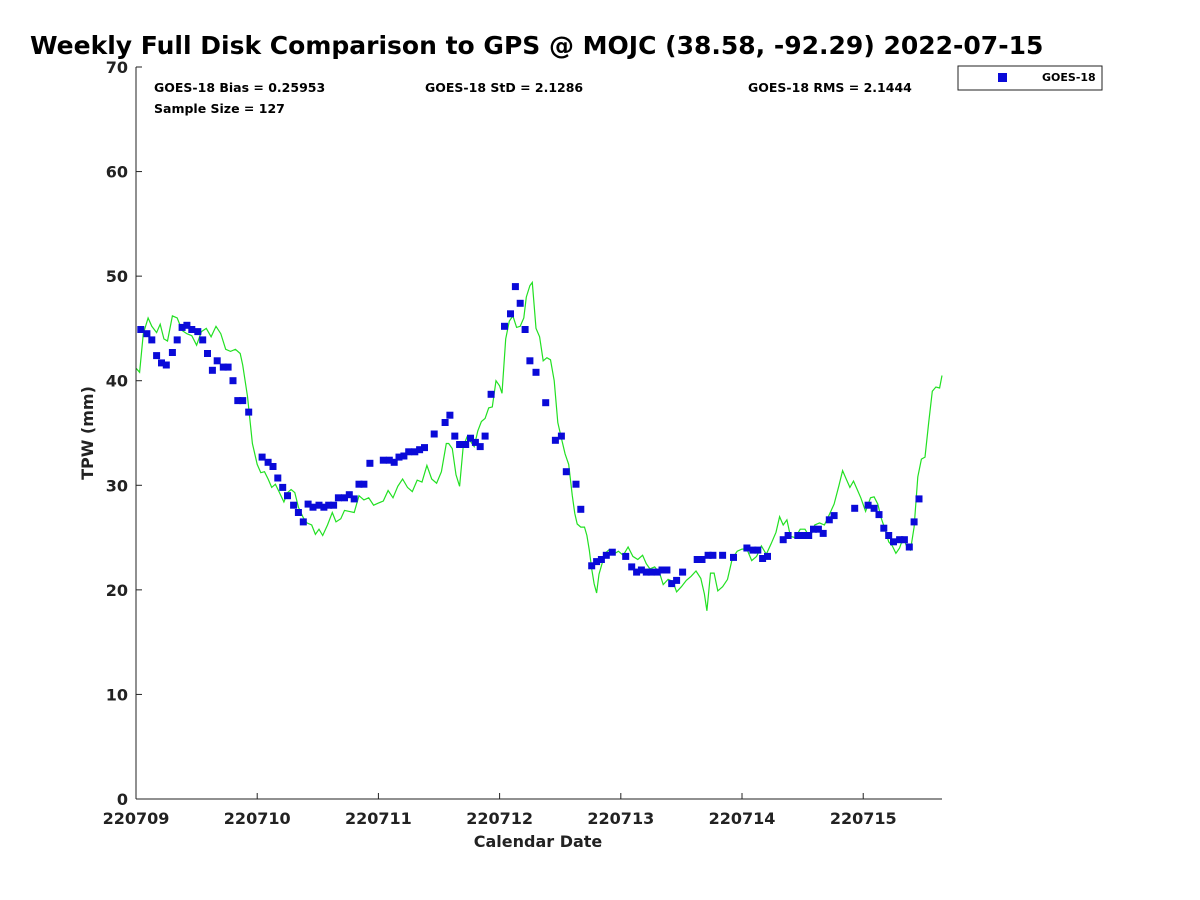 This screenshot has width=1200, height=900. What do you see at coordinates (863, 818) in the screenshot?
I see `x-tick-label: 220715` at bounding box center [863, 818].